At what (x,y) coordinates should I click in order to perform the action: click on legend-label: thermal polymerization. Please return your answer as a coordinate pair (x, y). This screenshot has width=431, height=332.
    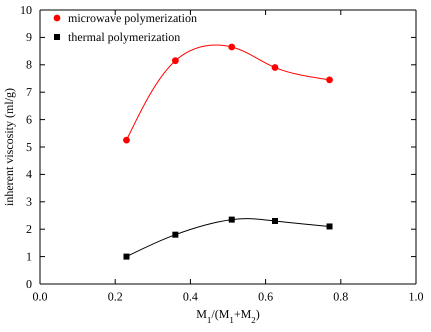
    Looking at the image, I should click on (124, 37).